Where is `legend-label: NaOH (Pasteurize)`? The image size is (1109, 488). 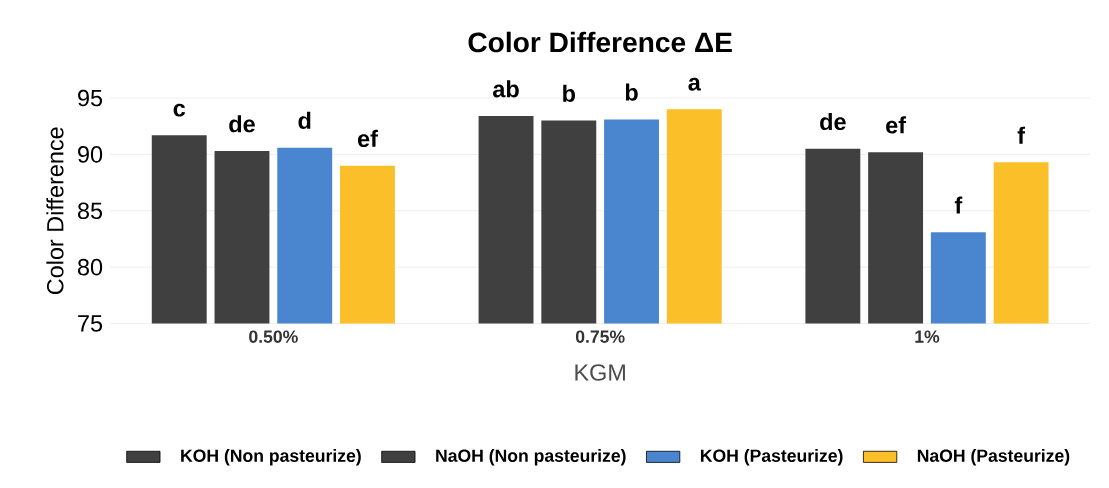 legend-label: NaOH (Pasteurize) is located at coordinates (993, 457).